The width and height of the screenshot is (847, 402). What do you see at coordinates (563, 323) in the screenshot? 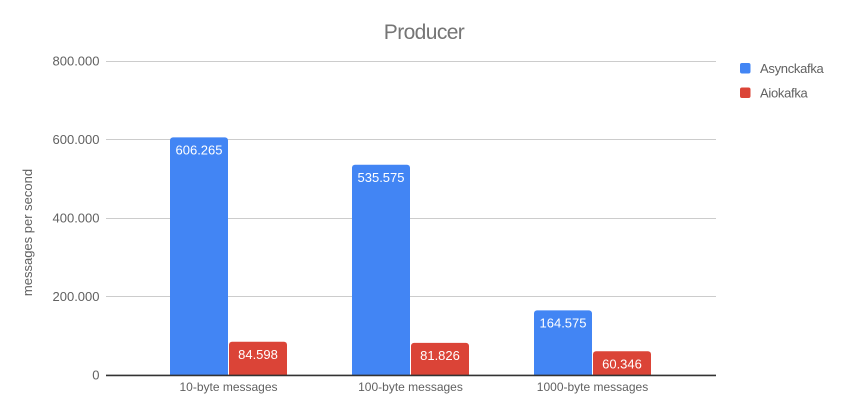
I see `svg-text: 164.575` at bounding box center [563, 323].